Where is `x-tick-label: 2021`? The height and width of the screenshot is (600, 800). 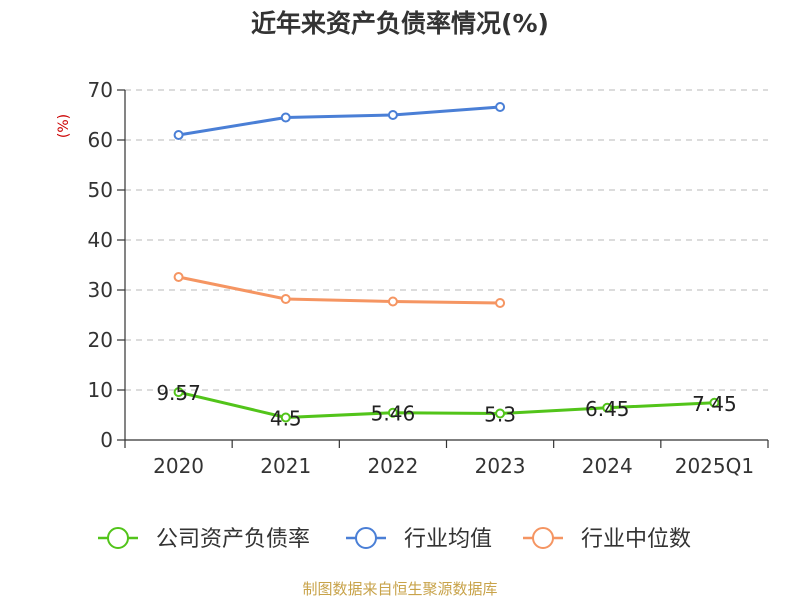 x-tick-label: 2021 is located at coordinates (285, 466).